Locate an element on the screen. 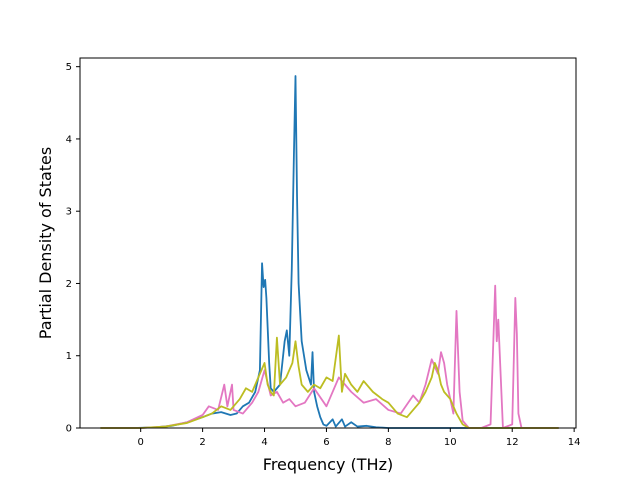 This screenshot has width=640, height=480. x-tick-label: 14 is located at coordinates (574, 442).